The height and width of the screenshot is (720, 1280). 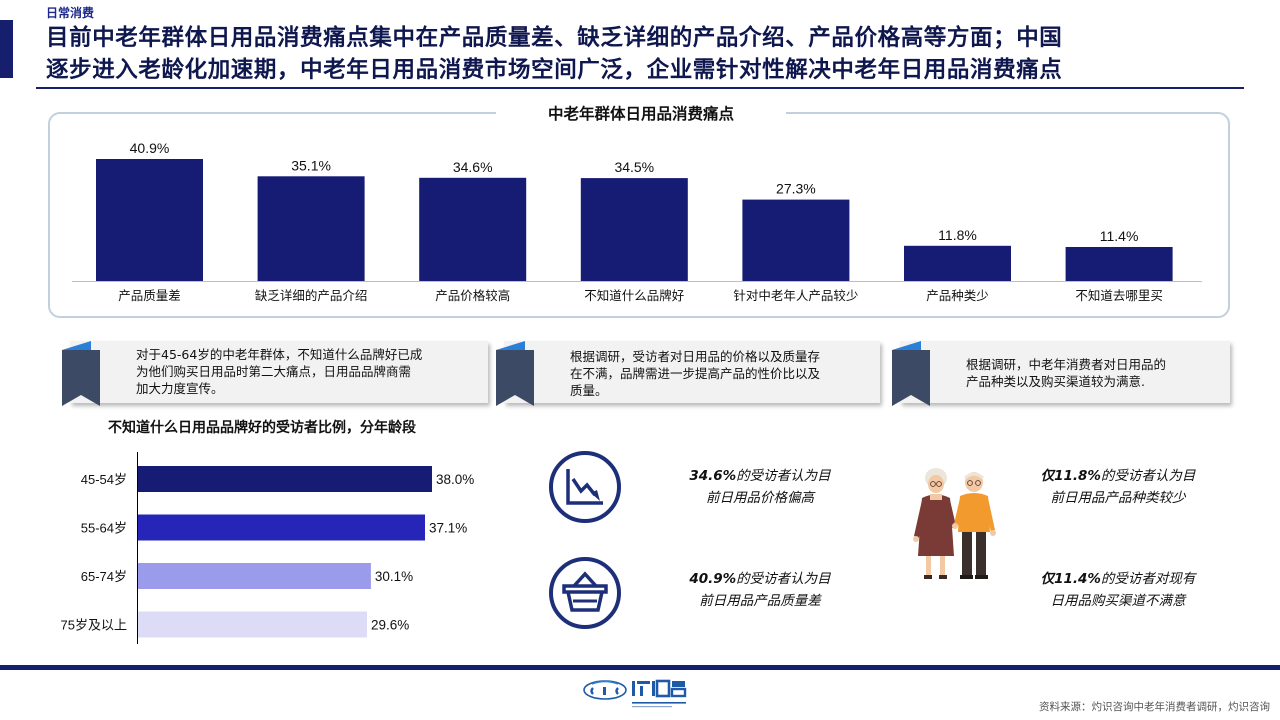 What do you see at coordinates (311, 295) in the screenshot?
I see `pain-point-category-label: 缺乏详细的产品介绍` at bounding box center [311, 295].